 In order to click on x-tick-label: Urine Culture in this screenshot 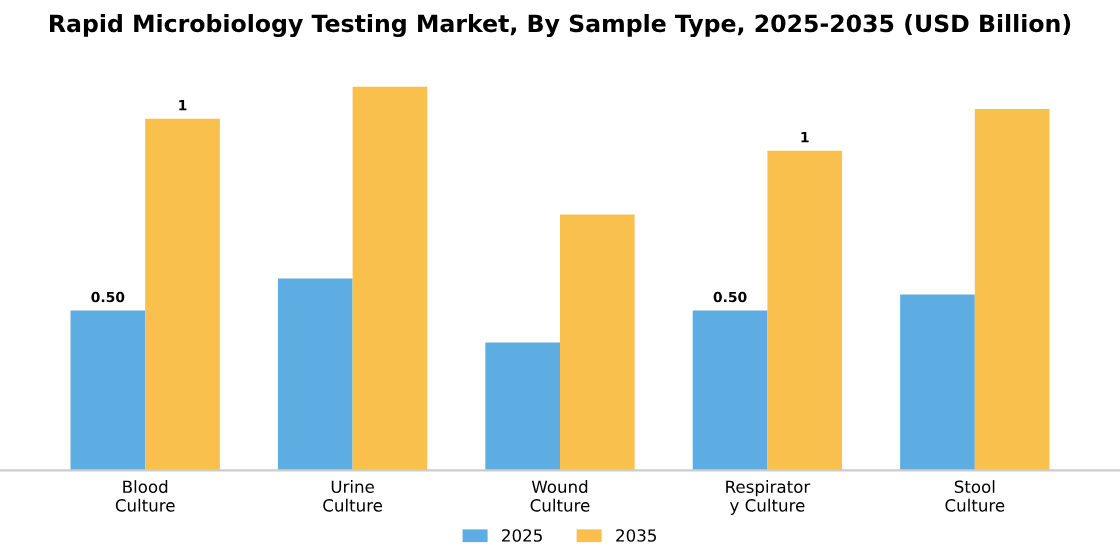, I will do `click(353, 496)`.